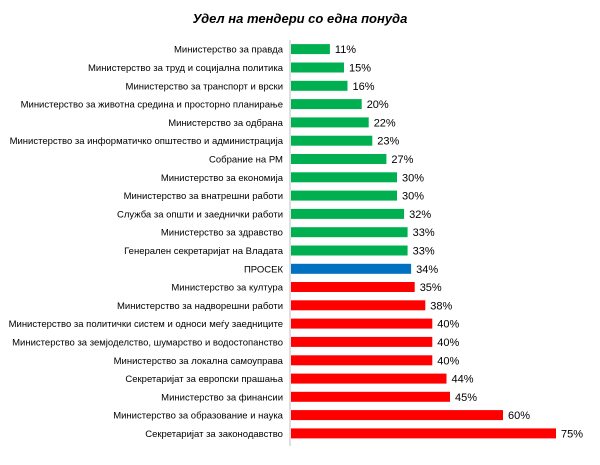 Image resolution: width=600 pixels, height=465 pixels. What do you see at coordinates (246, 160) in the screenshot?
I see `category-label: Собрание на РМ` at bounding box center [246, 160].